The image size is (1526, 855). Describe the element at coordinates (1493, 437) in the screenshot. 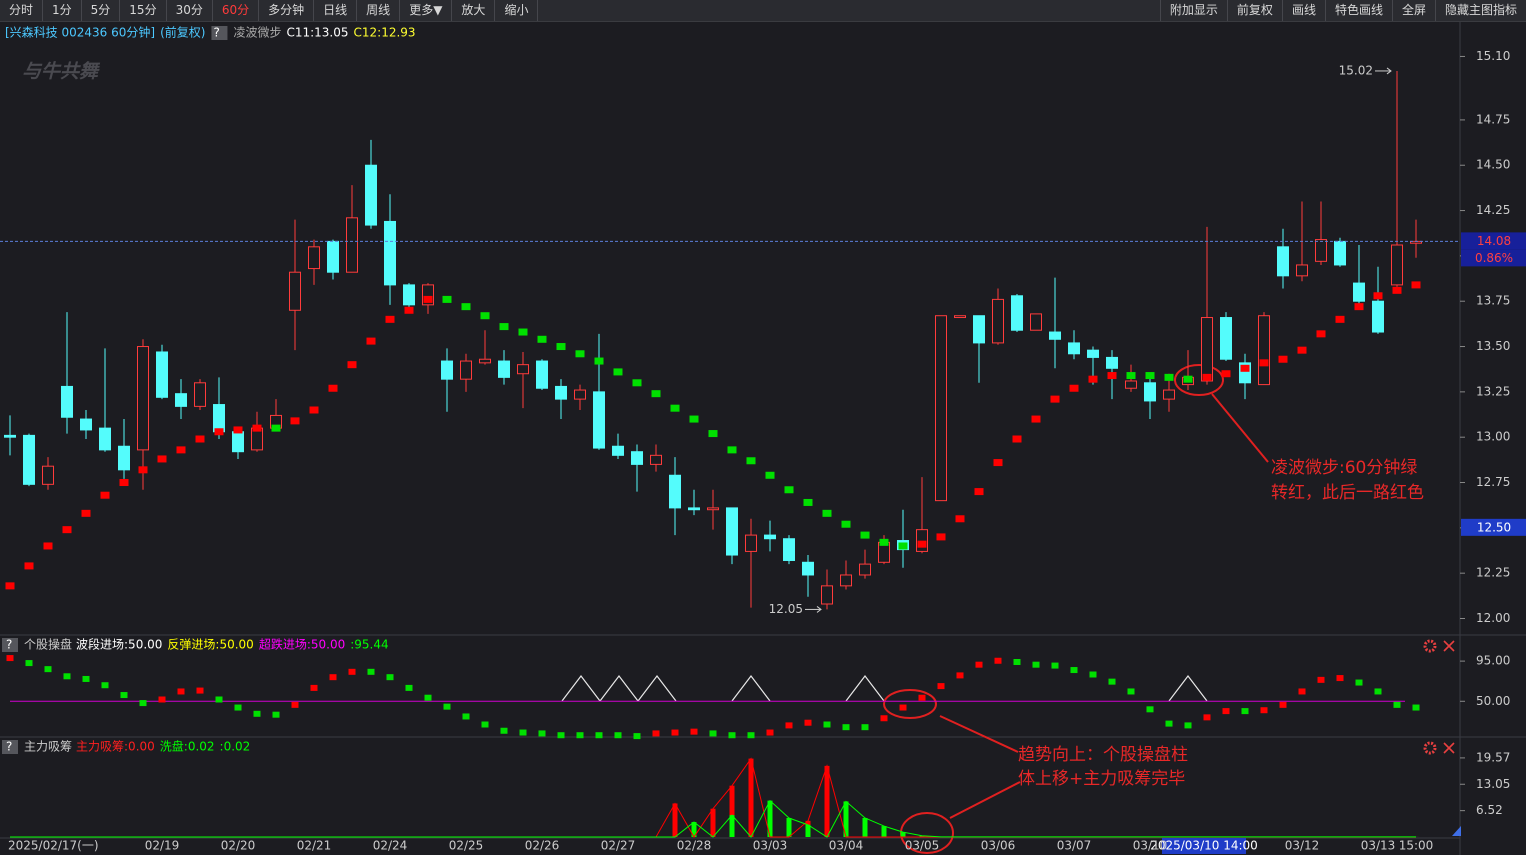

I see `y-tick-label: 13.00` at that location.